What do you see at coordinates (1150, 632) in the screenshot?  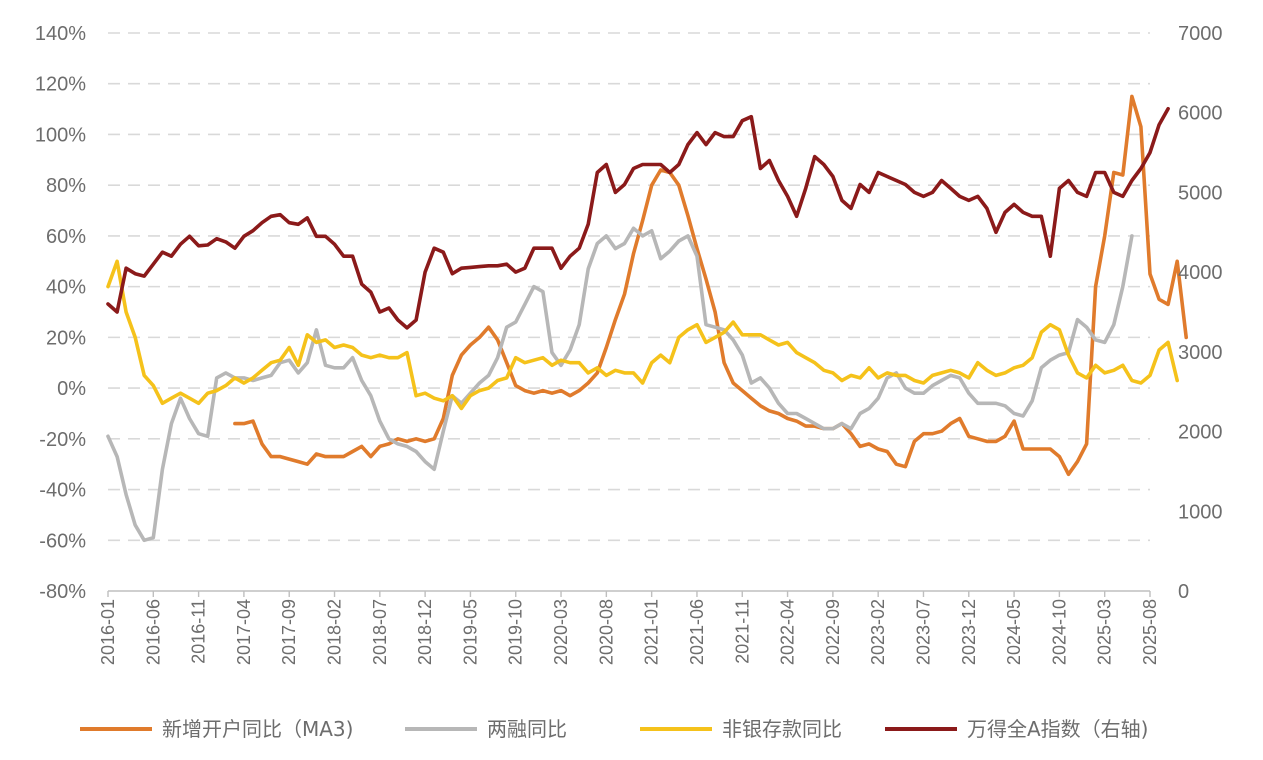 I see `x-tick-label: 2025-08` at bounding box center [1150, 632].